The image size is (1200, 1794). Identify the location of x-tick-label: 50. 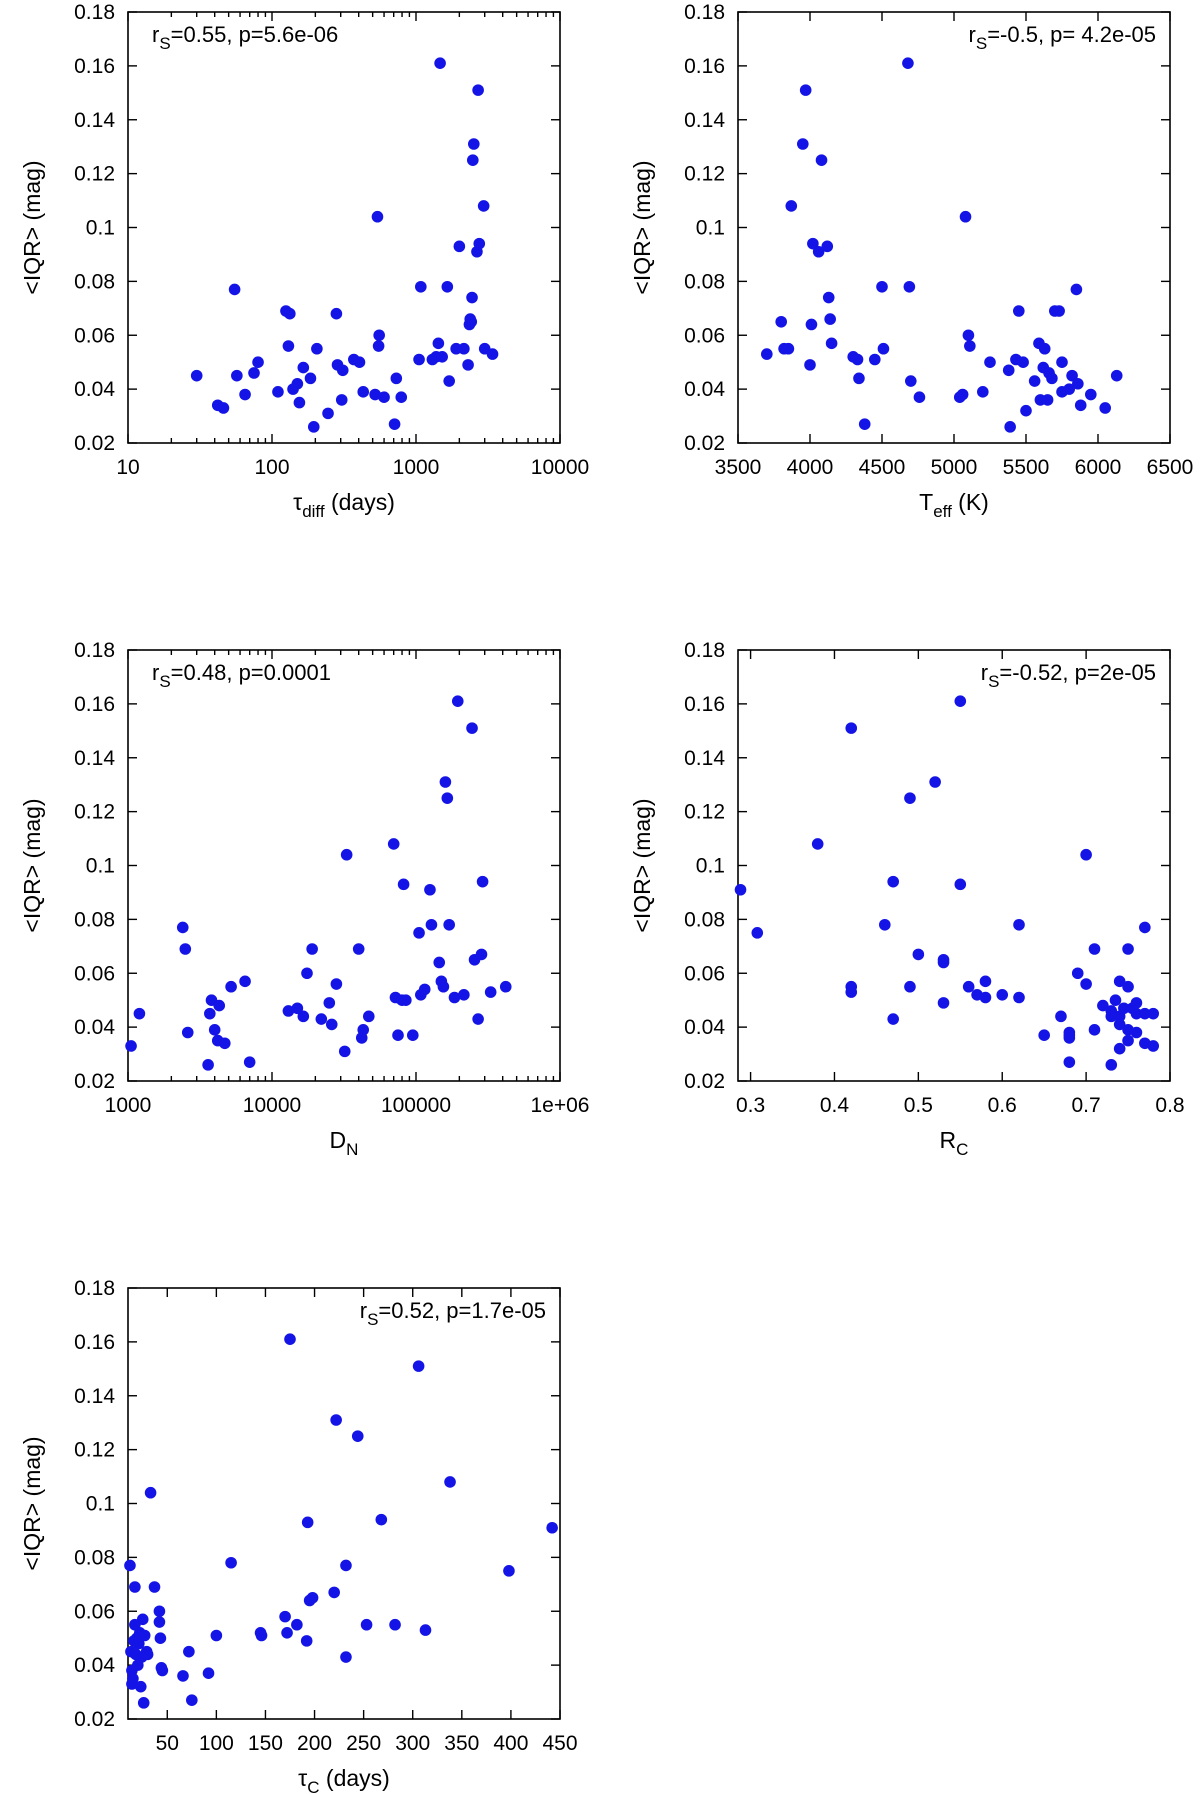
(167, 1743).